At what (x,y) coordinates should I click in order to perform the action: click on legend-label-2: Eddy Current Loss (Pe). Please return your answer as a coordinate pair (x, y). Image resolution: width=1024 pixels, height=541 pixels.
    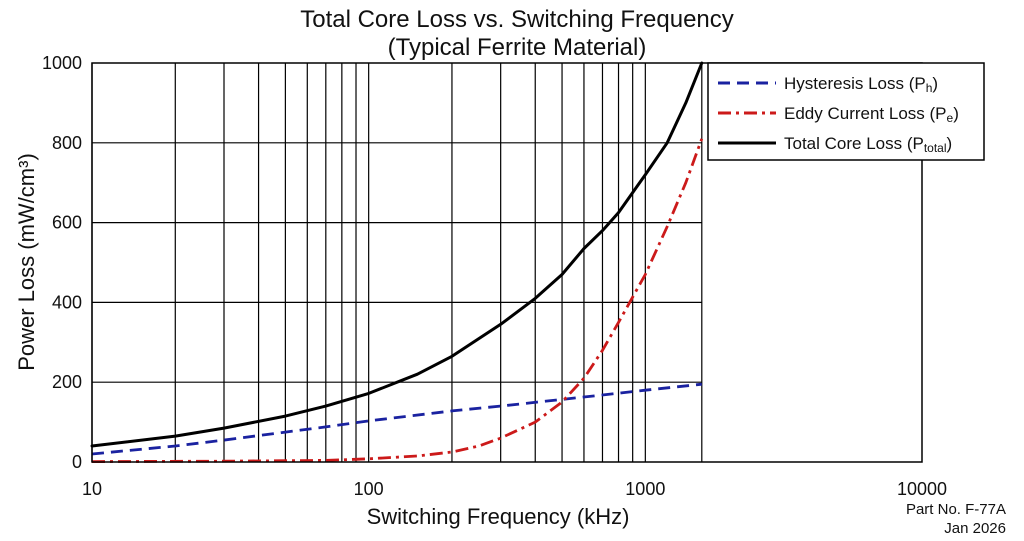
    Looking at the image, I should click on (871, 114).